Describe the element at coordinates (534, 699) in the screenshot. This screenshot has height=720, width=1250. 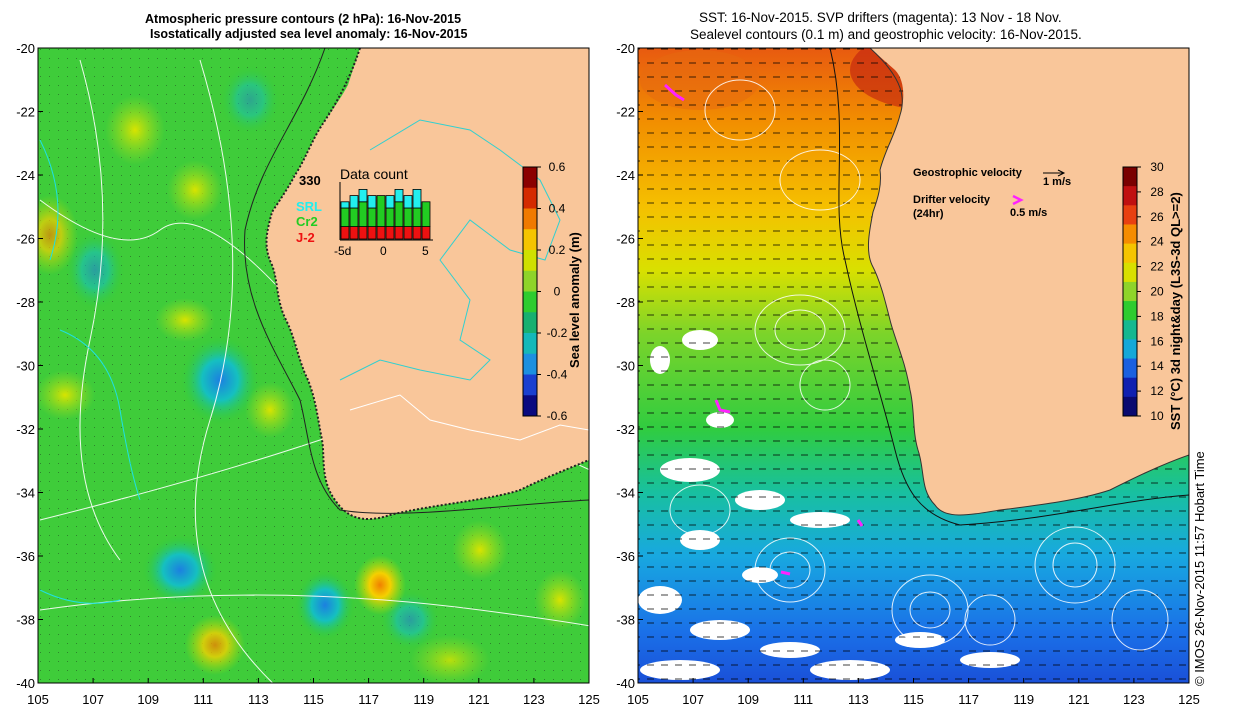
I see `left-xtick-label: 123` at that location.